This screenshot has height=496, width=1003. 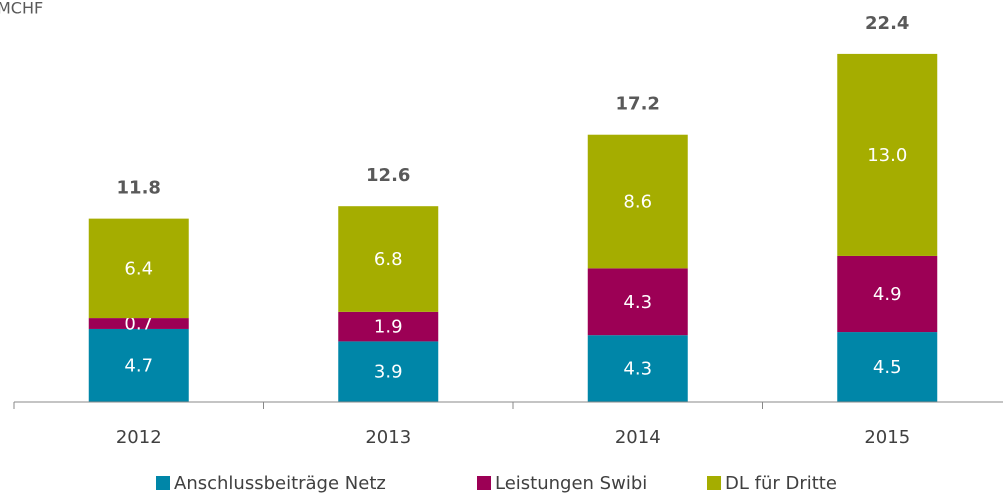 What do you see at coordinates (887, 437) in the screenshot?
I see `x-tick-label: 2015` at bounding box center [887, 437].